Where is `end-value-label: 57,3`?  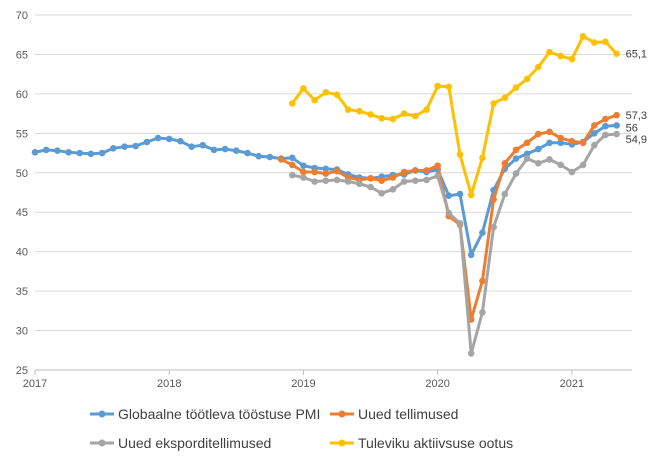
end-value-label: 57,3 is located at coordinates (636, 116).